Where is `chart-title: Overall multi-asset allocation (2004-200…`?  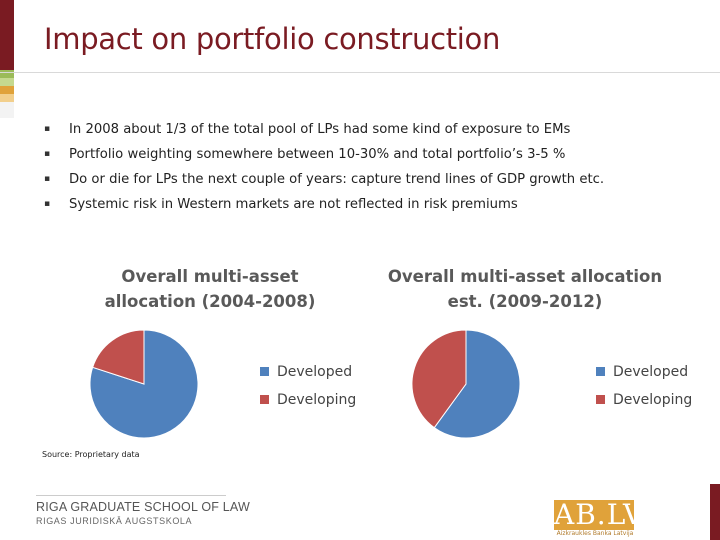
chart-title: Overall multi-asset allocation (2004-200… is located at coordinates (210, 289).